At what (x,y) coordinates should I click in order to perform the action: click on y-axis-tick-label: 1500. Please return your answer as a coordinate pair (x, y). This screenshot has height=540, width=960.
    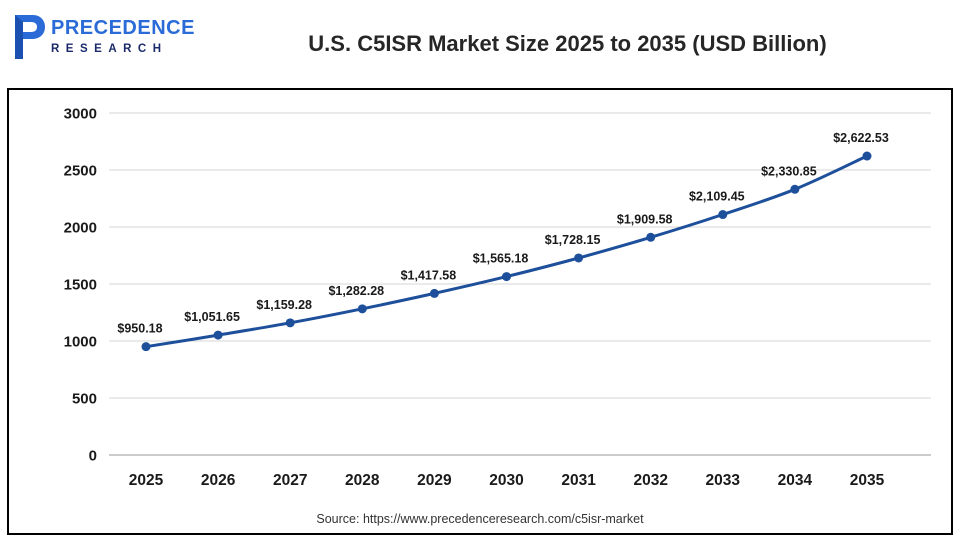
    Looking at the image, I should click on (80, 285).